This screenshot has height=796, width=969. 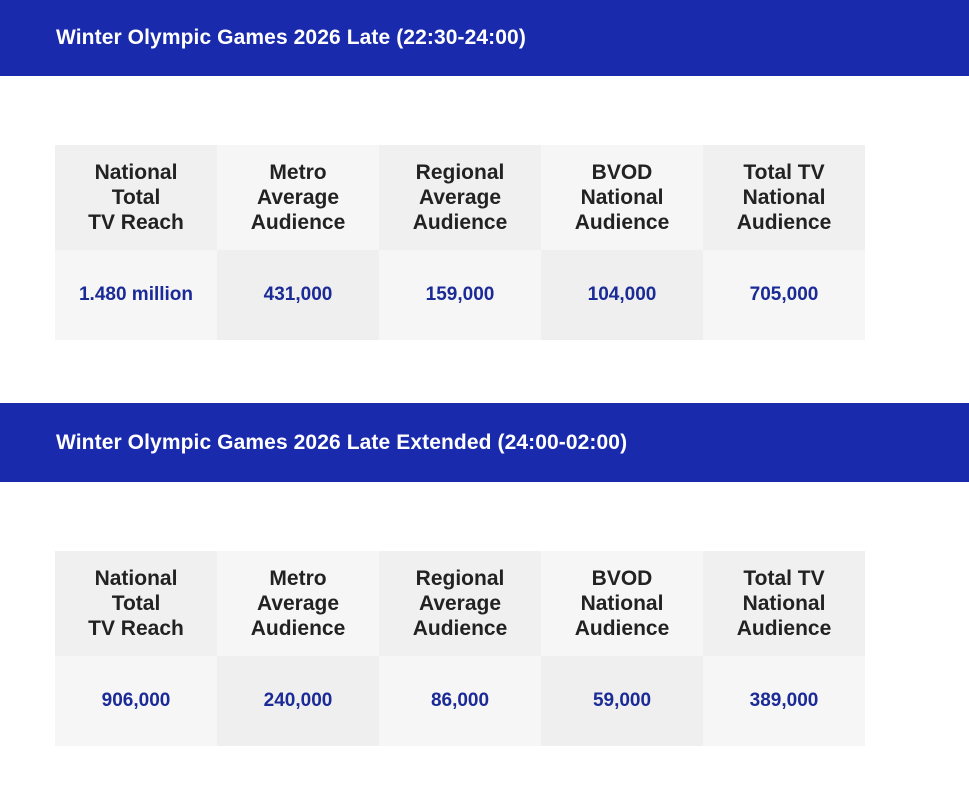 I want to click on value-regional-average-audience: 159,000, so click(x=460, y=295).